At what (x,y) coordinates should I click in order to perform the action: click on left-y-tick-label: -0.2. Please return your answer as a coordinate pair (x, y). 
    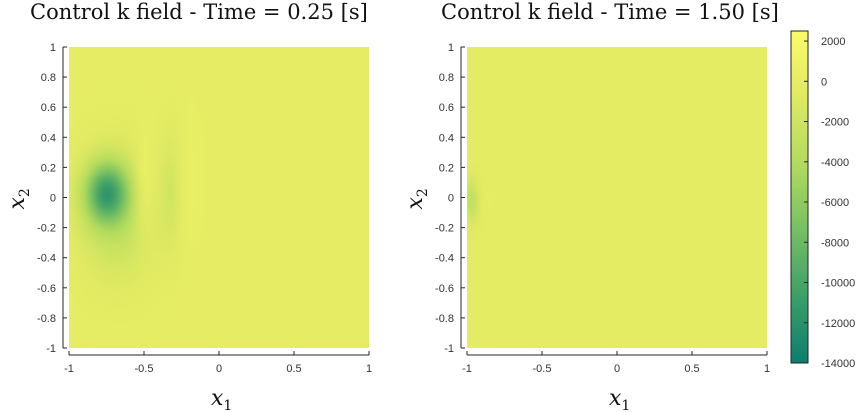
    Looking at the image, I should click on (46, 229).